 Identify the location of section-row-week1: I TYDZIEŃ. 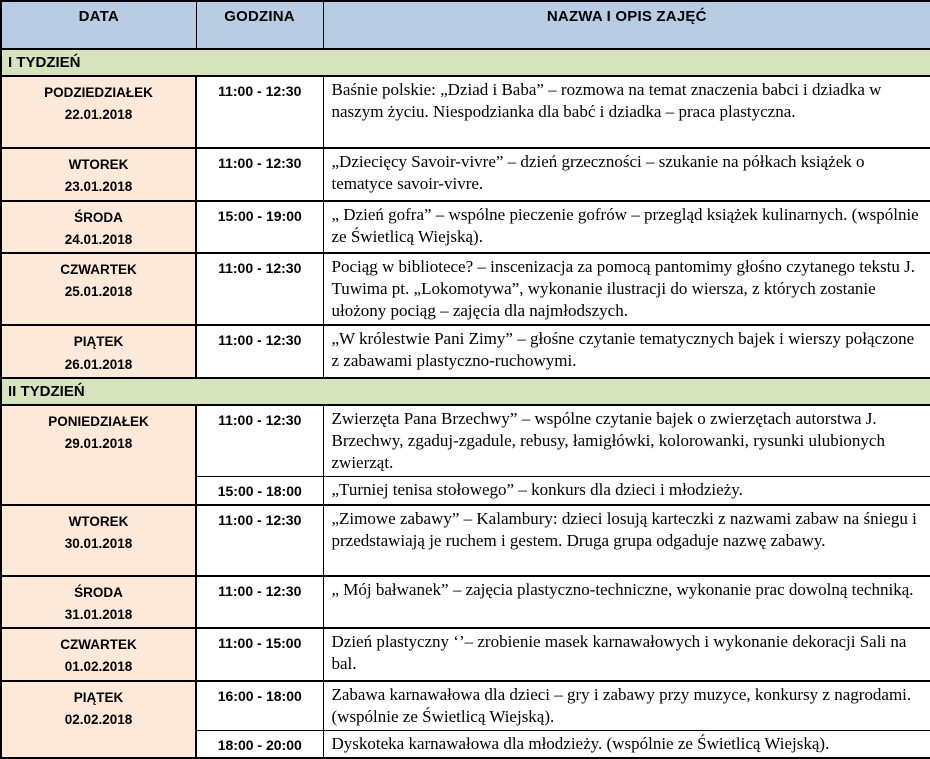
(465, 62).